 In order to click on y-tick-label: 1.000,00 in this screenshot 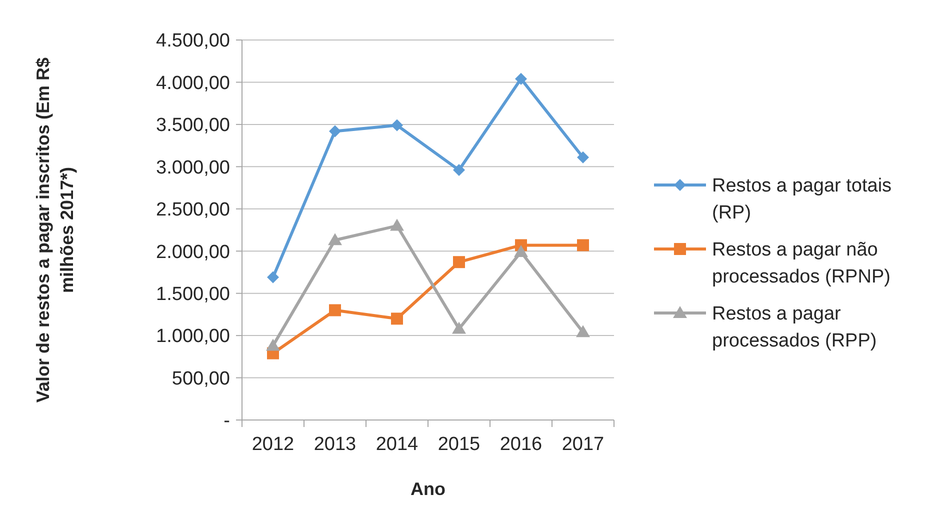, I will do `click(193, 337)`.